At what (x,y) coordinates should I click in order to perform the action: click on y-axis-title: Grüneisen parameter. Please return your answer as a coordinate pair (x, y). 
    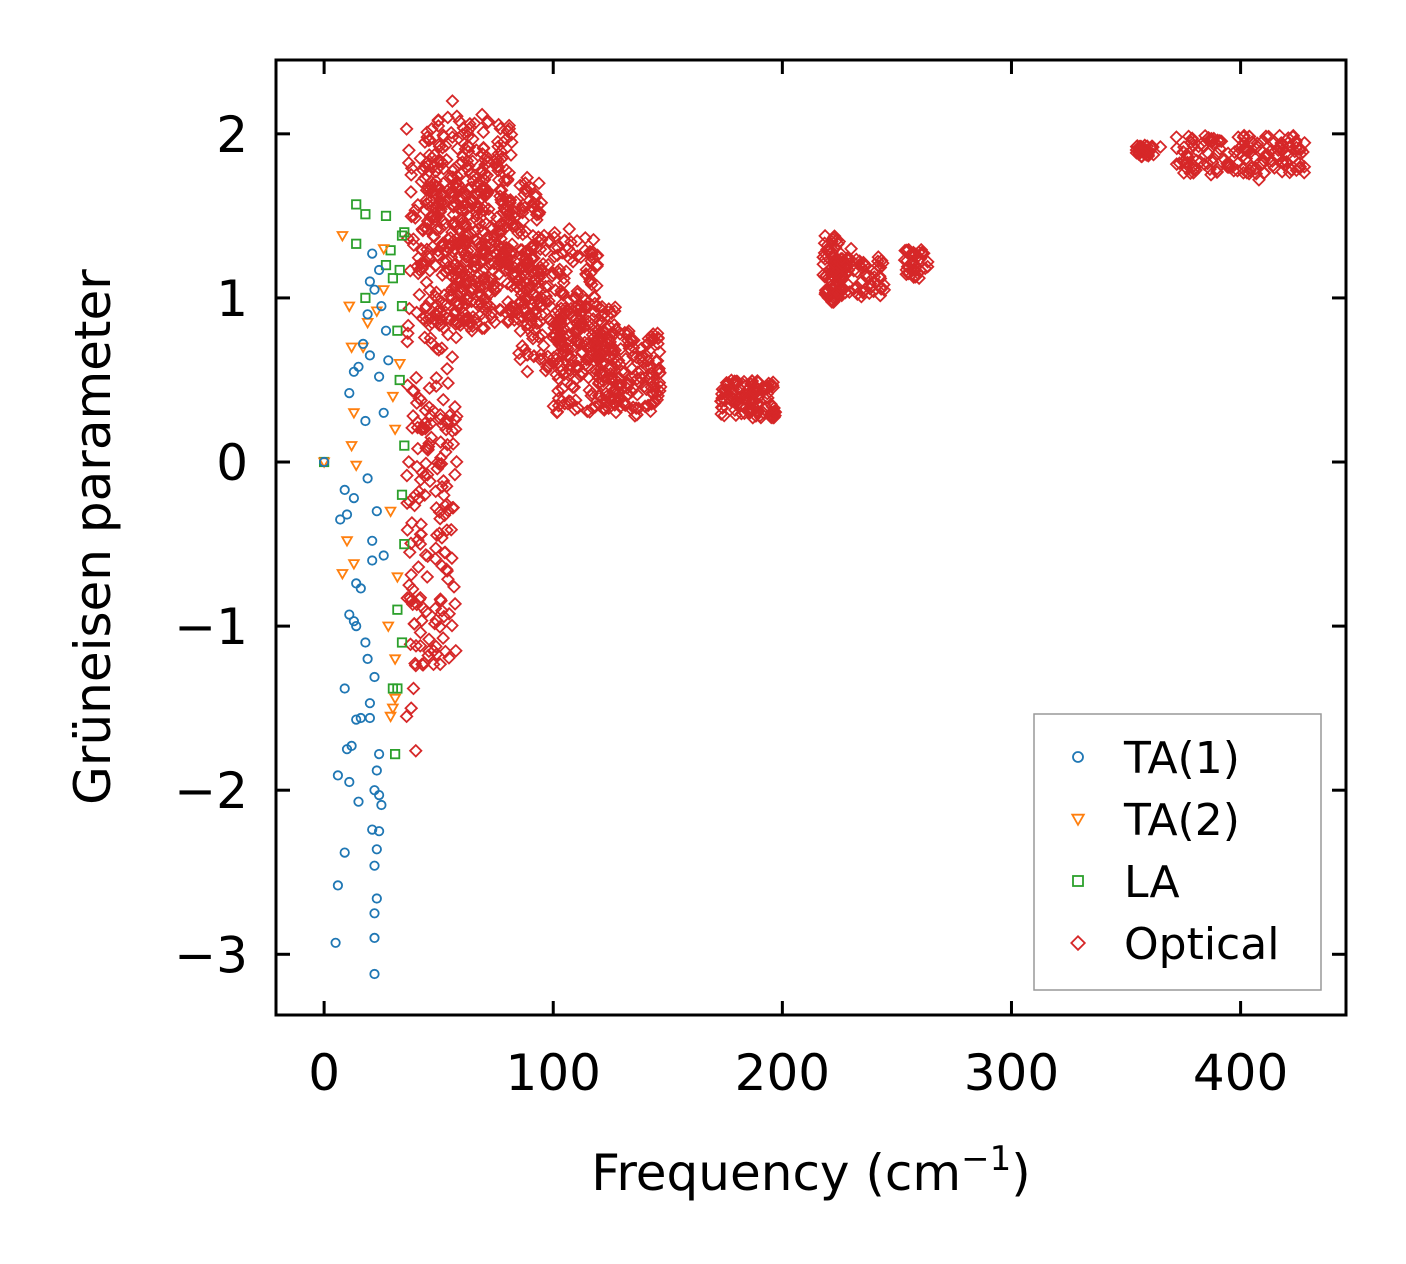
    Looking at the image, I should click on (93, 537).